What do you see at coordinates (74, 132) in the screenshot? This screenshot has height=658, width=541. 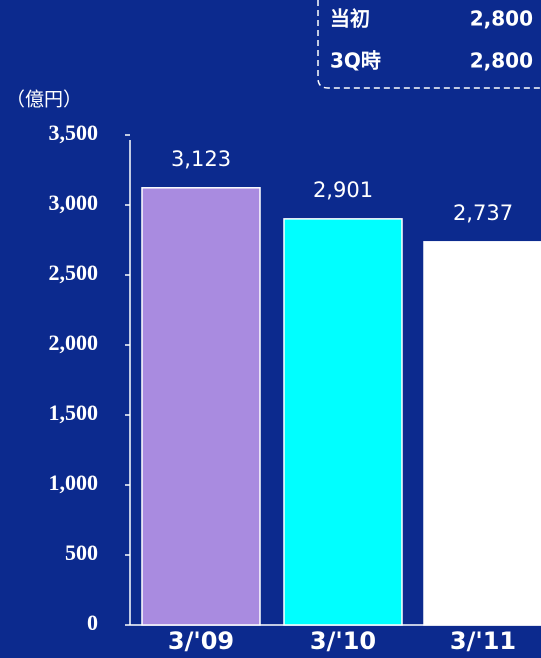 I see `y-tick-label: 3,500` at bounding box center [74, 132].